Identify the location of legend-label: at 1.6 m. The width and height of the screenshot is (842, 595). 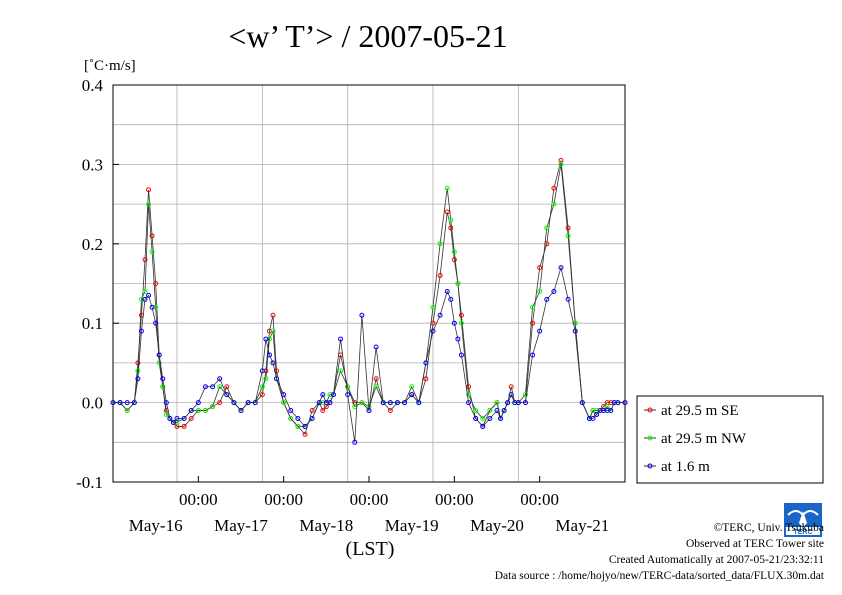
(685, 467).